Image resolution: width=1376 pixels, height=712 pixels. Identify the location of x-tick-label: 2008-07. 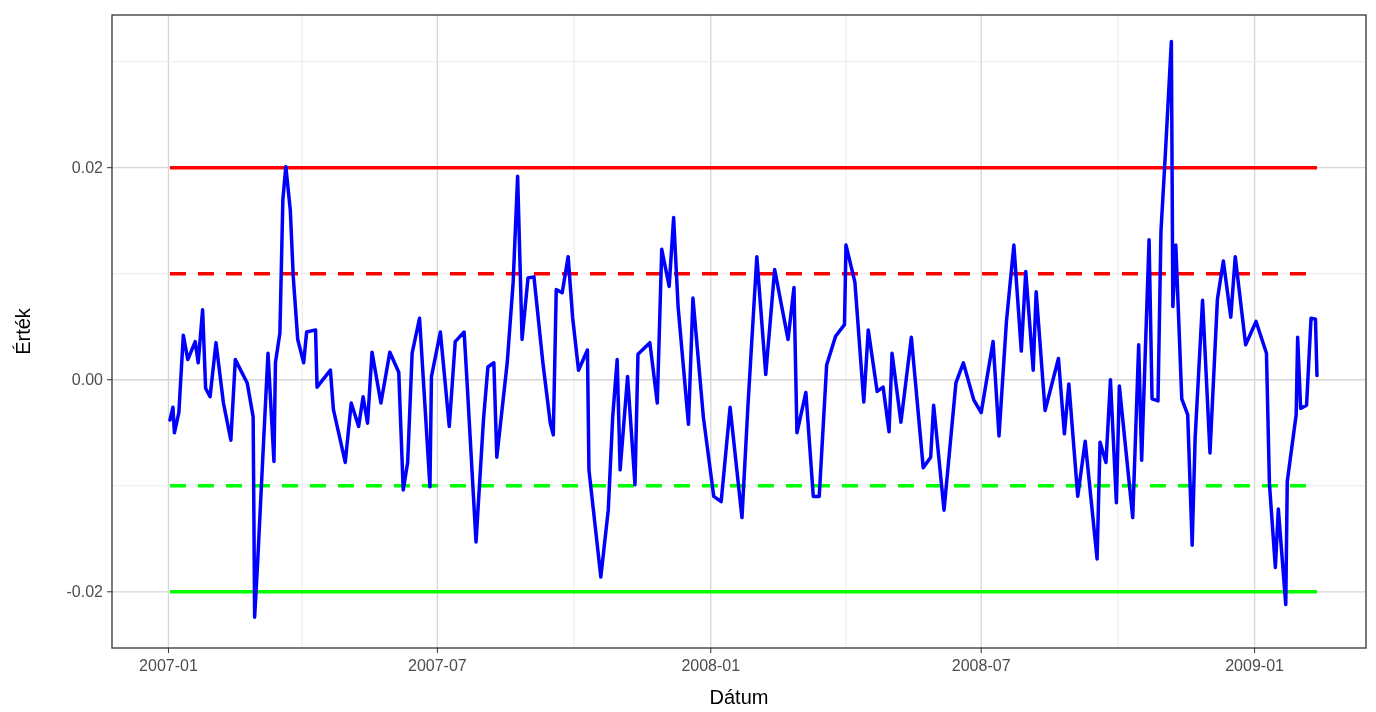
(981, 665).